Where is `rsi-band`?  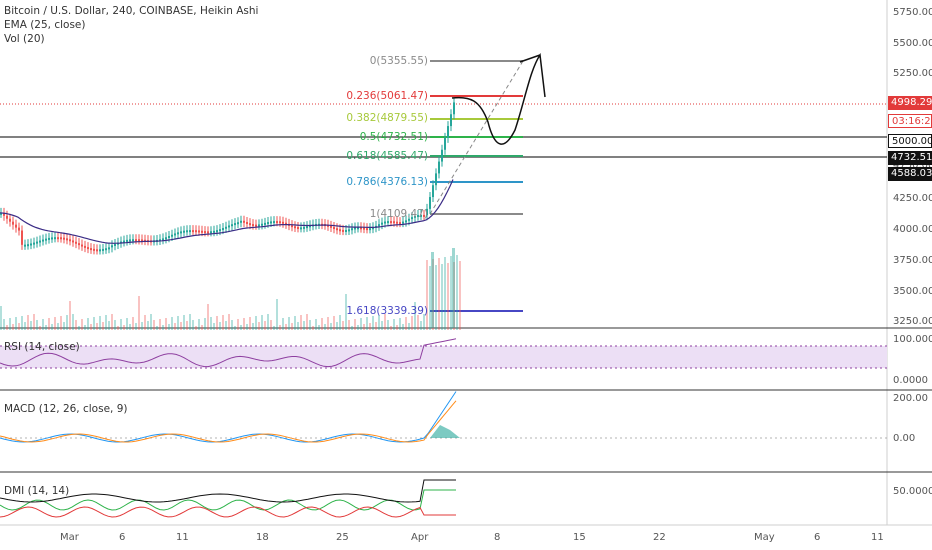 rsi-band is located at coordinates (443, 357).